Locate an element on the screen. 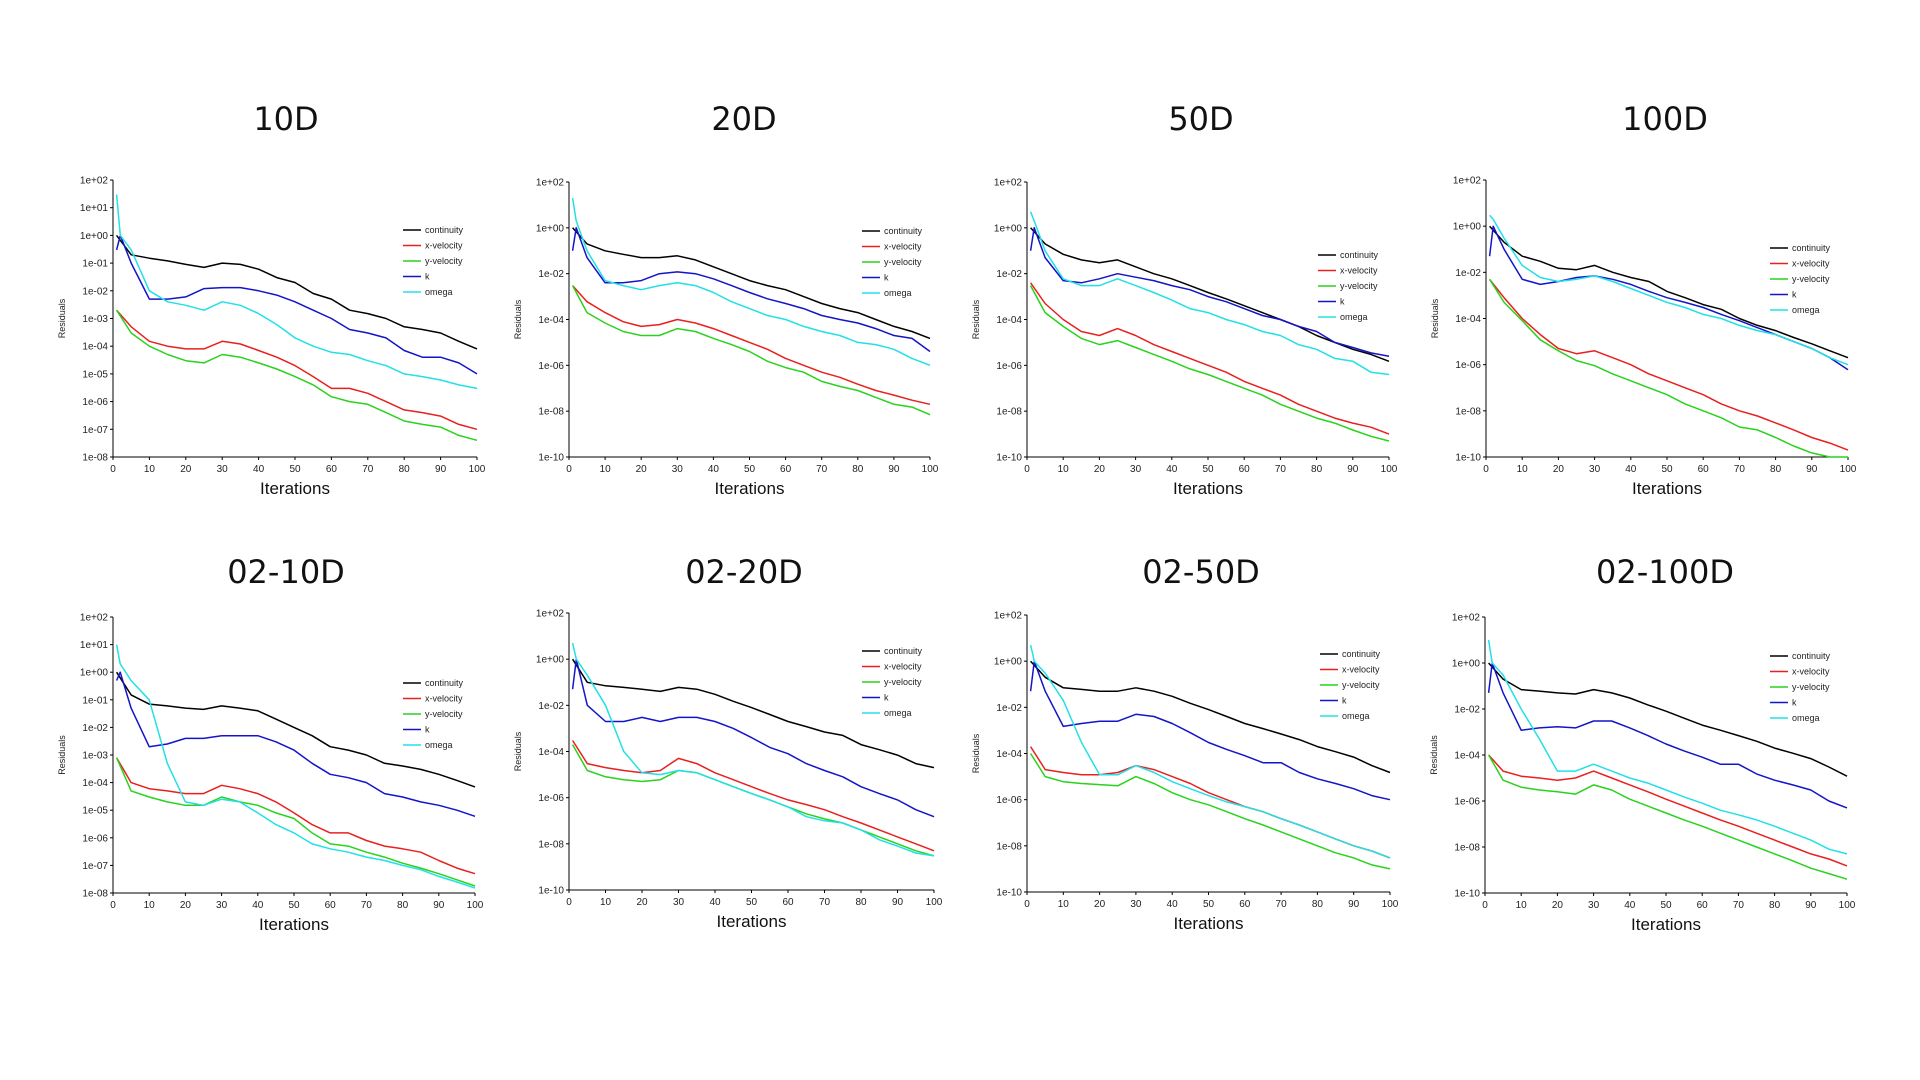 The image size is (1920, 1080). y-tick-label: 1e-04 is located at coordinates (95, 347).